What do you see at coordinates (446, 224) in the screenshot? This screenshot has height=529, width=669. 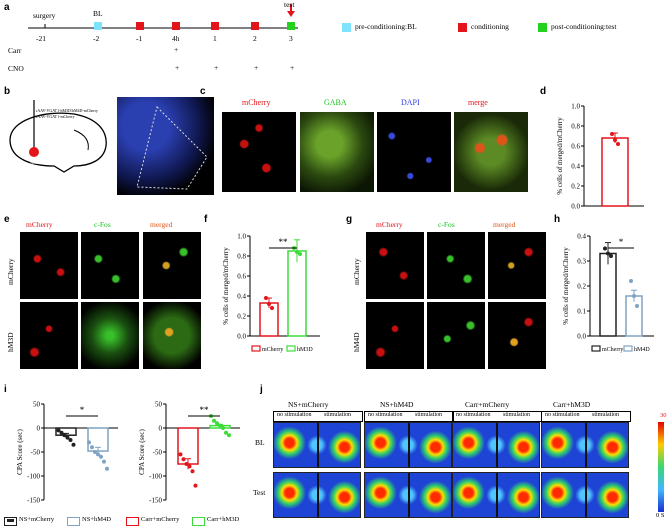 I see `g-title-cfos: c-Fos` at bounding box center [446, 224].